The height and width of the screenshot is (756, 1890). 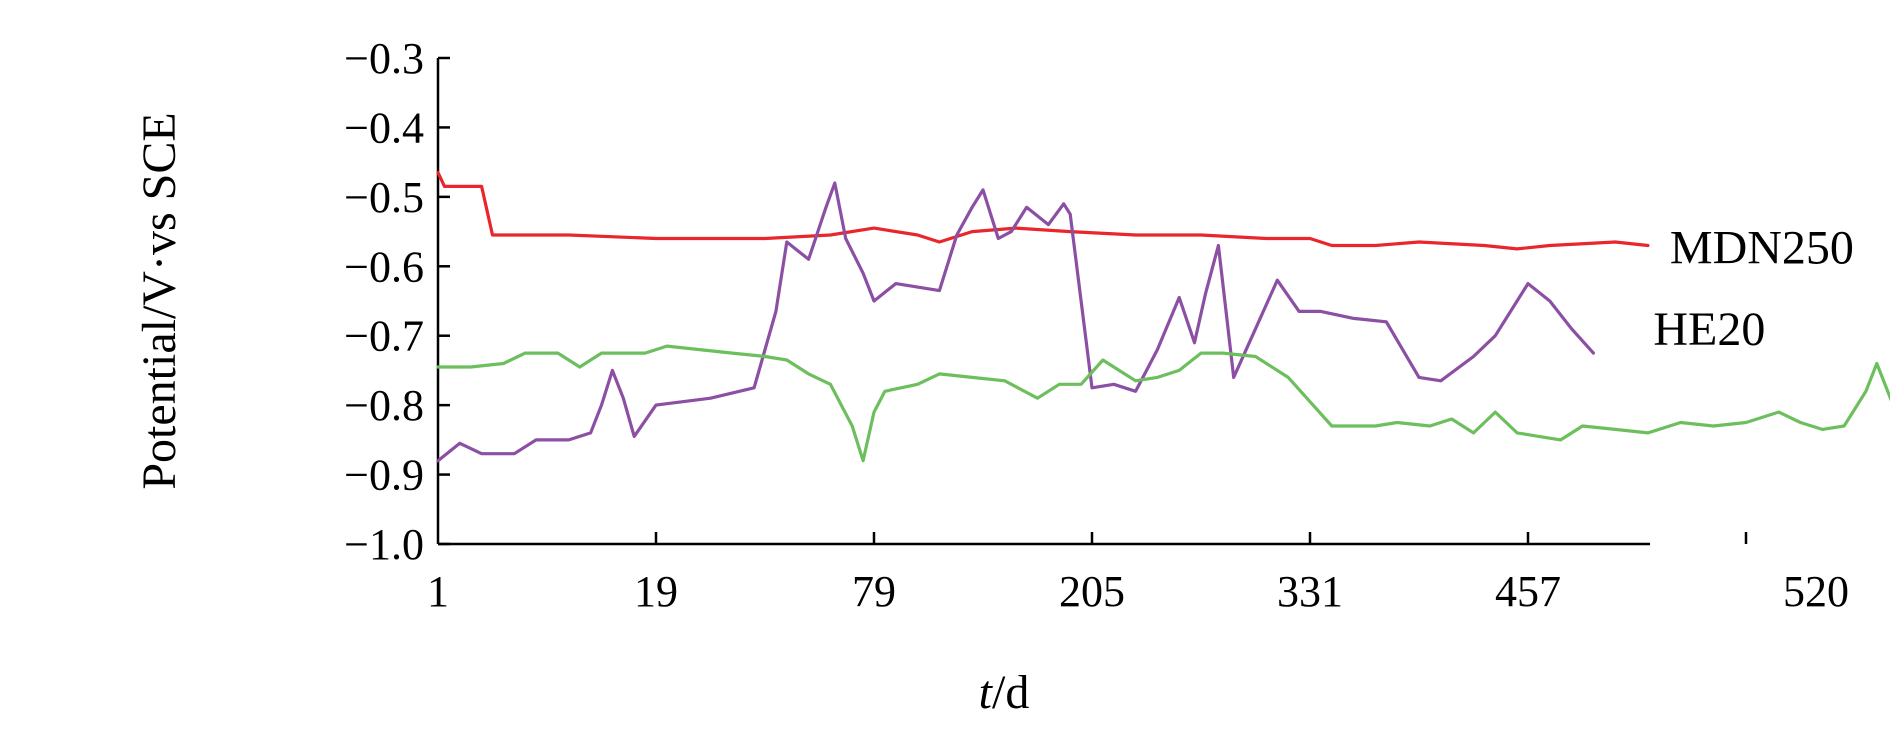 I want to click on x-axis-title: t/d, so click(x=1004, y=692).